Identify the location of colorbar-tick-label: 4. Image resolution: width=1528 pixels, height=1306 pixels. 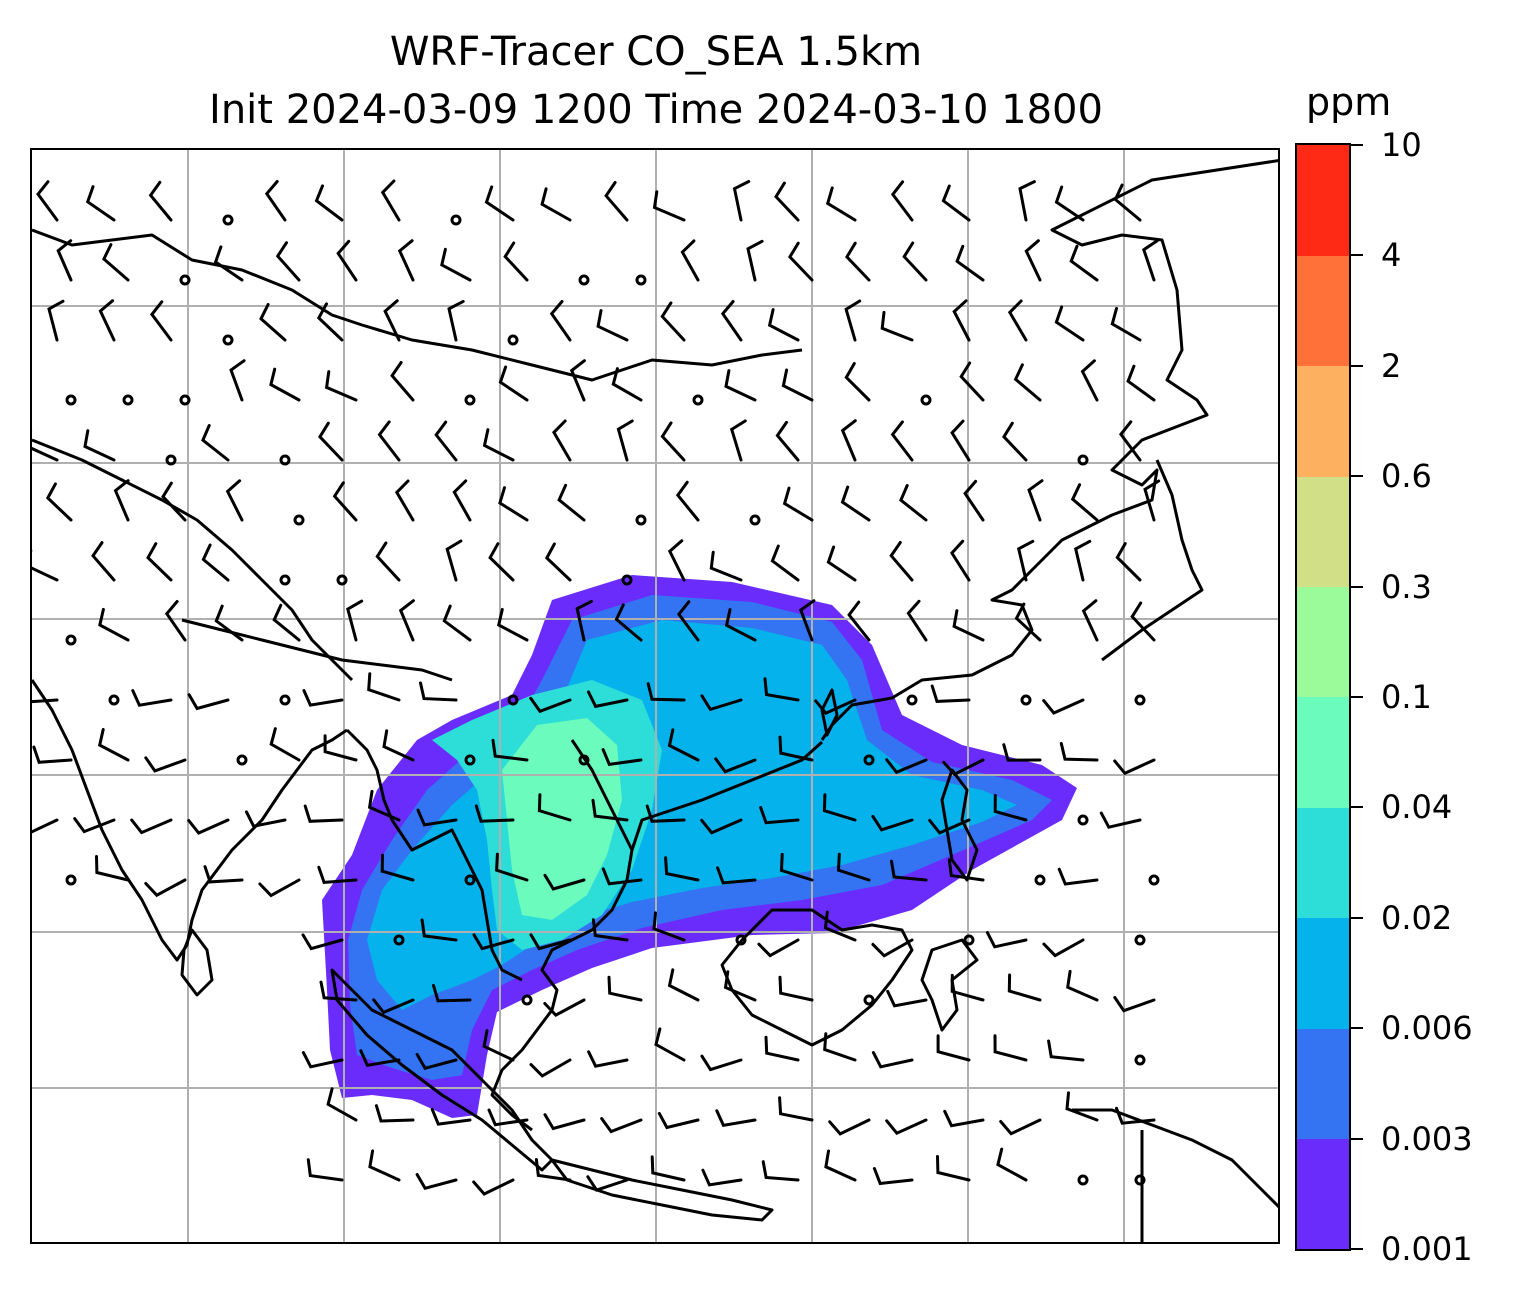
(1391, 255).